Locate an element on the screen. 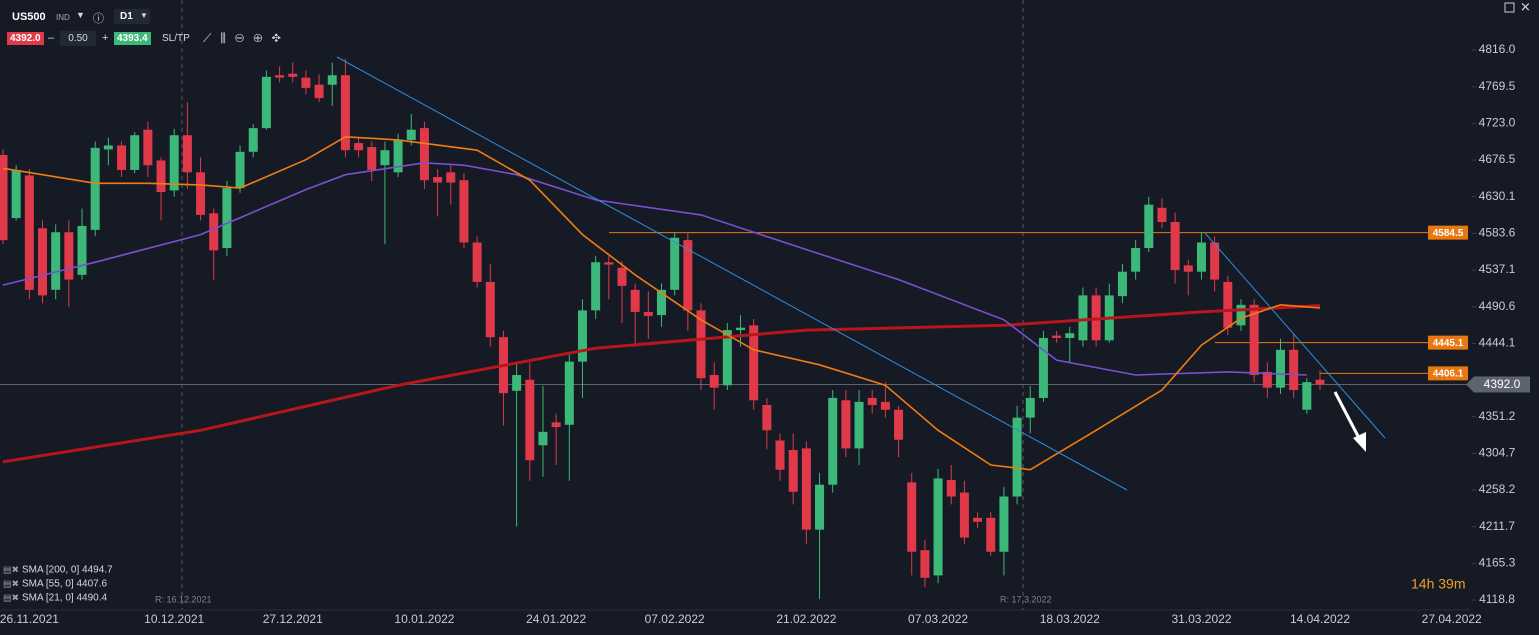 Image resolution: width=1539 pixels, height=635 pixels. legend-entry: SMA [200, 0] 4494.7 is located at coordinates (67, 570).